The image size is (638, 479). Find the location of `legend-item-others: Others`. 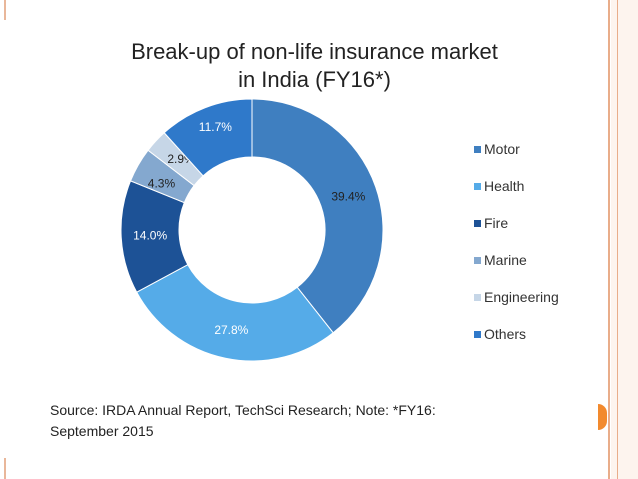

legend-item-others: Others is located at coordinates (516, 344).